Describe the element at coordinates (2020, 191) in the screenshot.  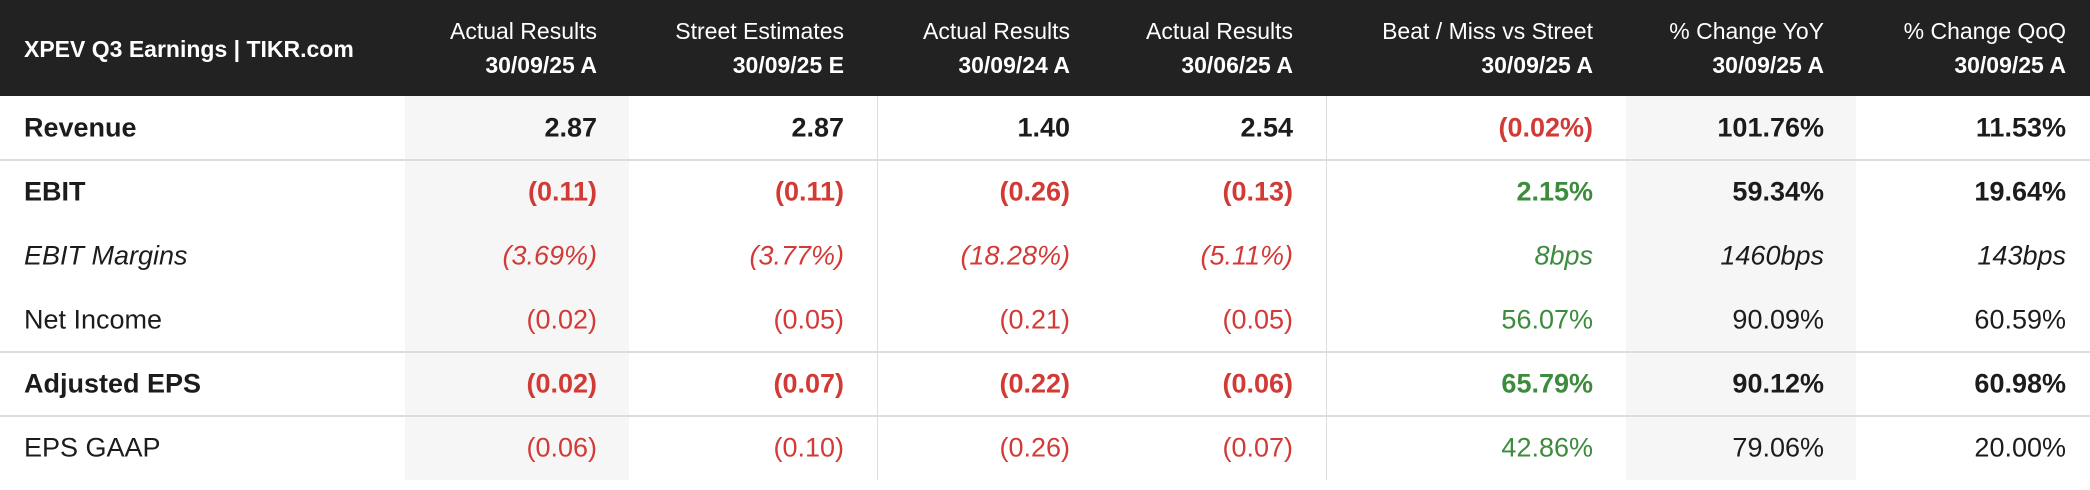
I see `cell-value: 19.64%` at that location.